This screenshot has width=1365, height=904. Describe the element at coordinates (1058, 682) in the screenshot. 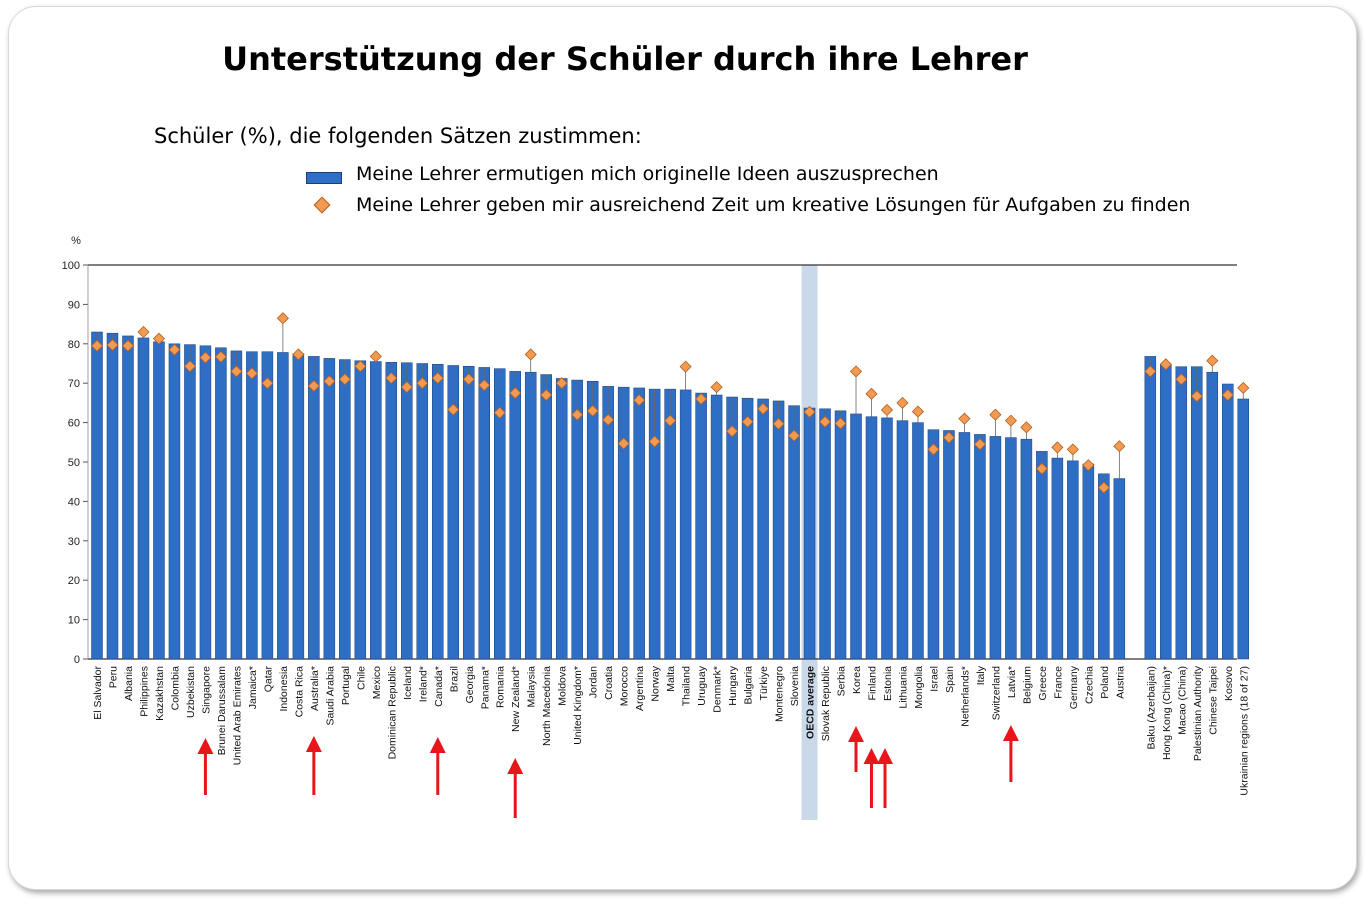

I see `x-tick-label: France` at that location.